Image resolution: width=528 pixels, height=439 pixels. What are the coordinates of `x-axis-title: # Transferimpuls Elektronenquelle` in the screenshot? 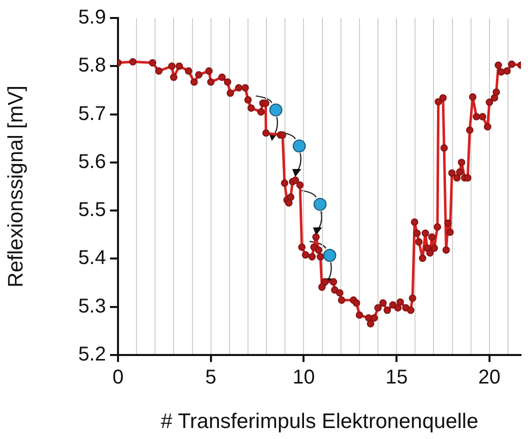 It's located at (319, 422).